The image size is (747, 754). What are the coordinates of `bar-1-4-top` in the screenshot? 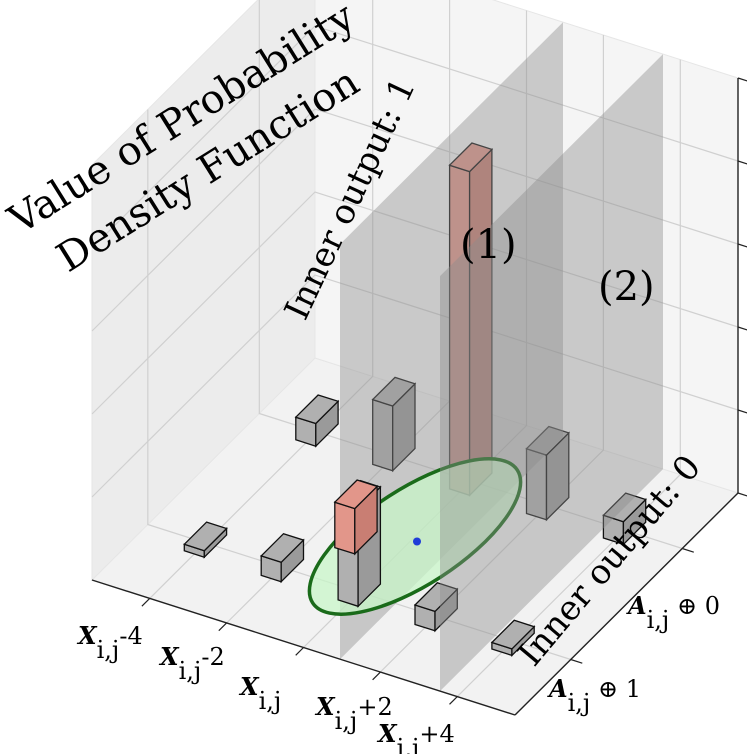 It's located at (624, 507).